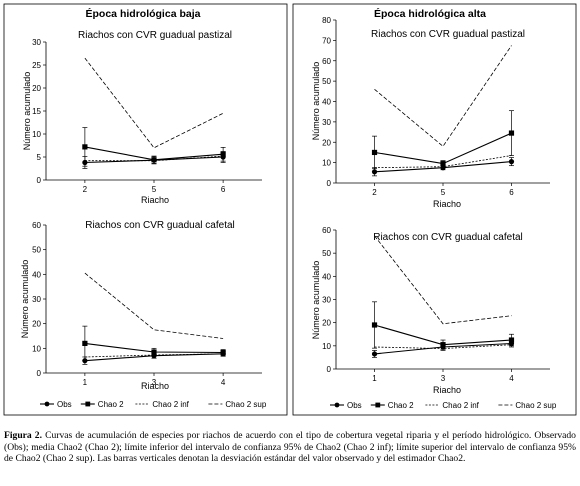  What do you see at coordinates (430, 13) in the screenshot?
I see `right-column-title: Época hidrológica alta` at bounding box center [430, 13].